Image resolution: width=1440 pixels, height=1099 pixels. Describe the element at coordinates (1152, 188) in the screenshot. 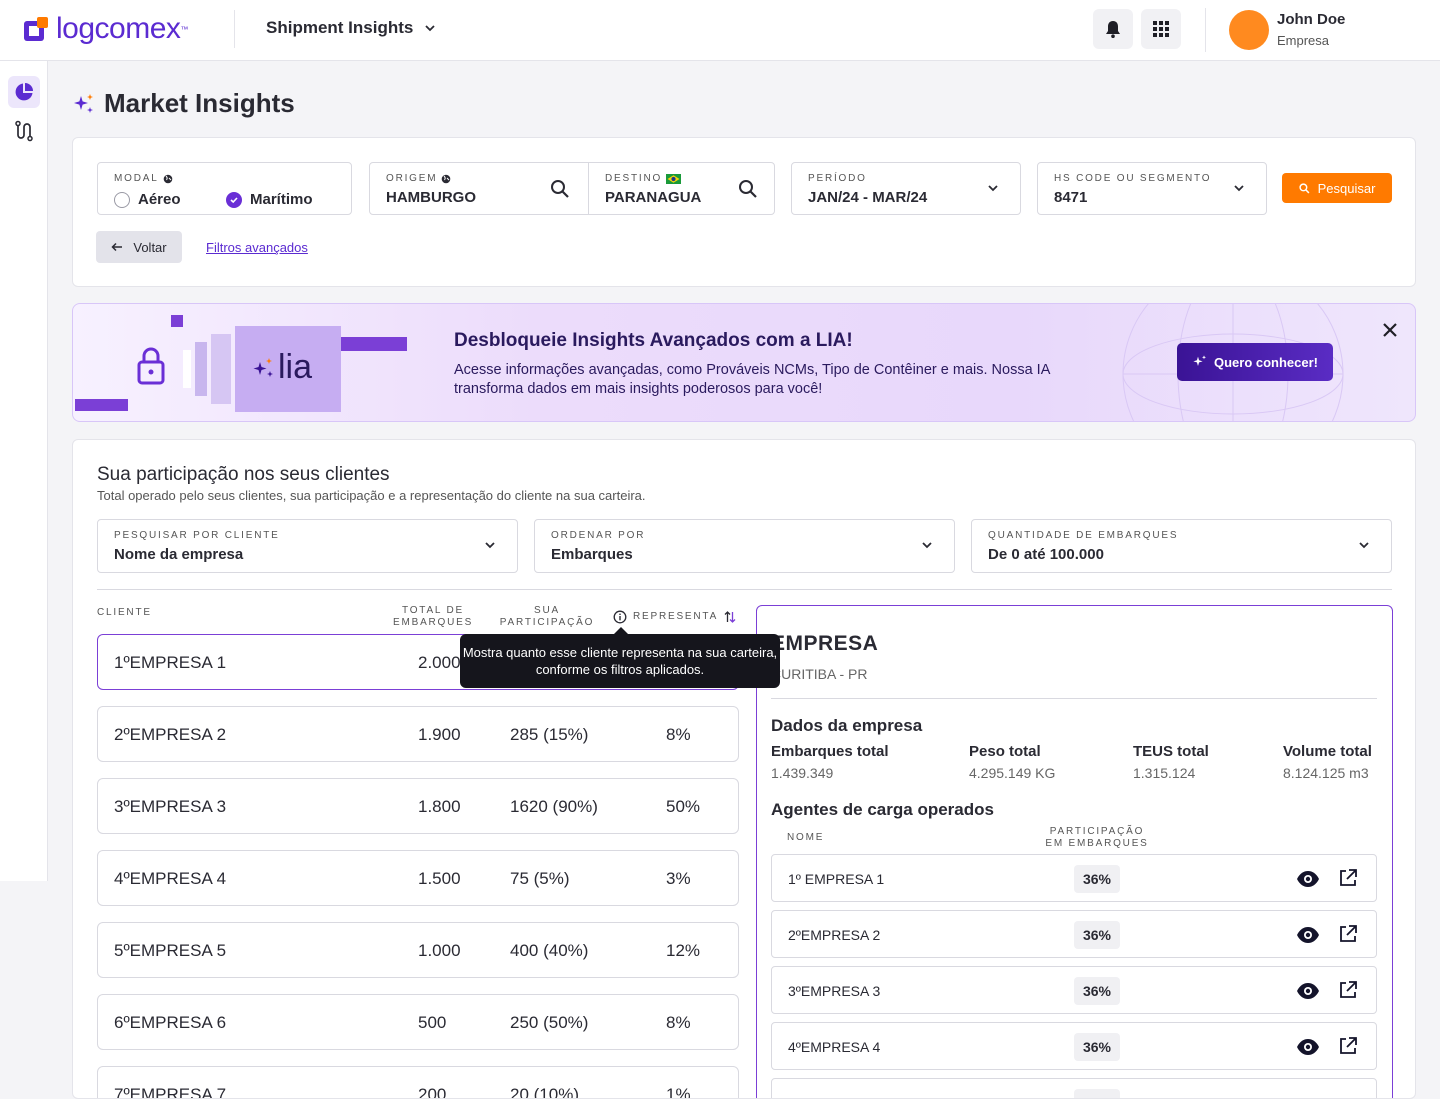

I see `hs-code-select: HS CODE OU SEGMENTO 8471` at that location.